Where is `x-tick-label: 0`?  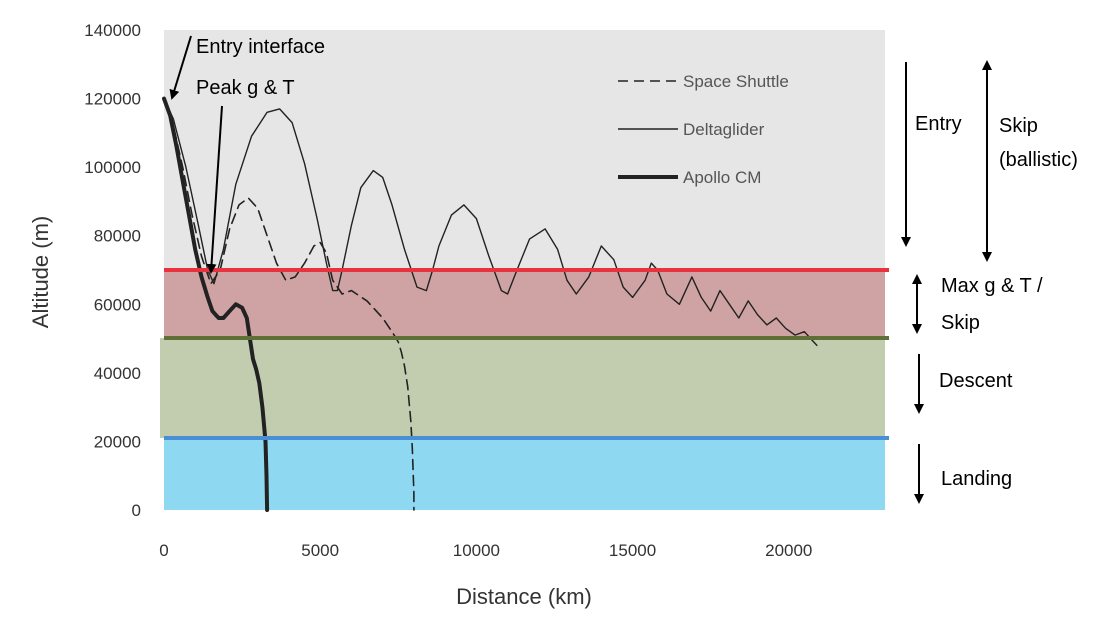 x-tick-label: 0 is located at coordinates (163, 550).